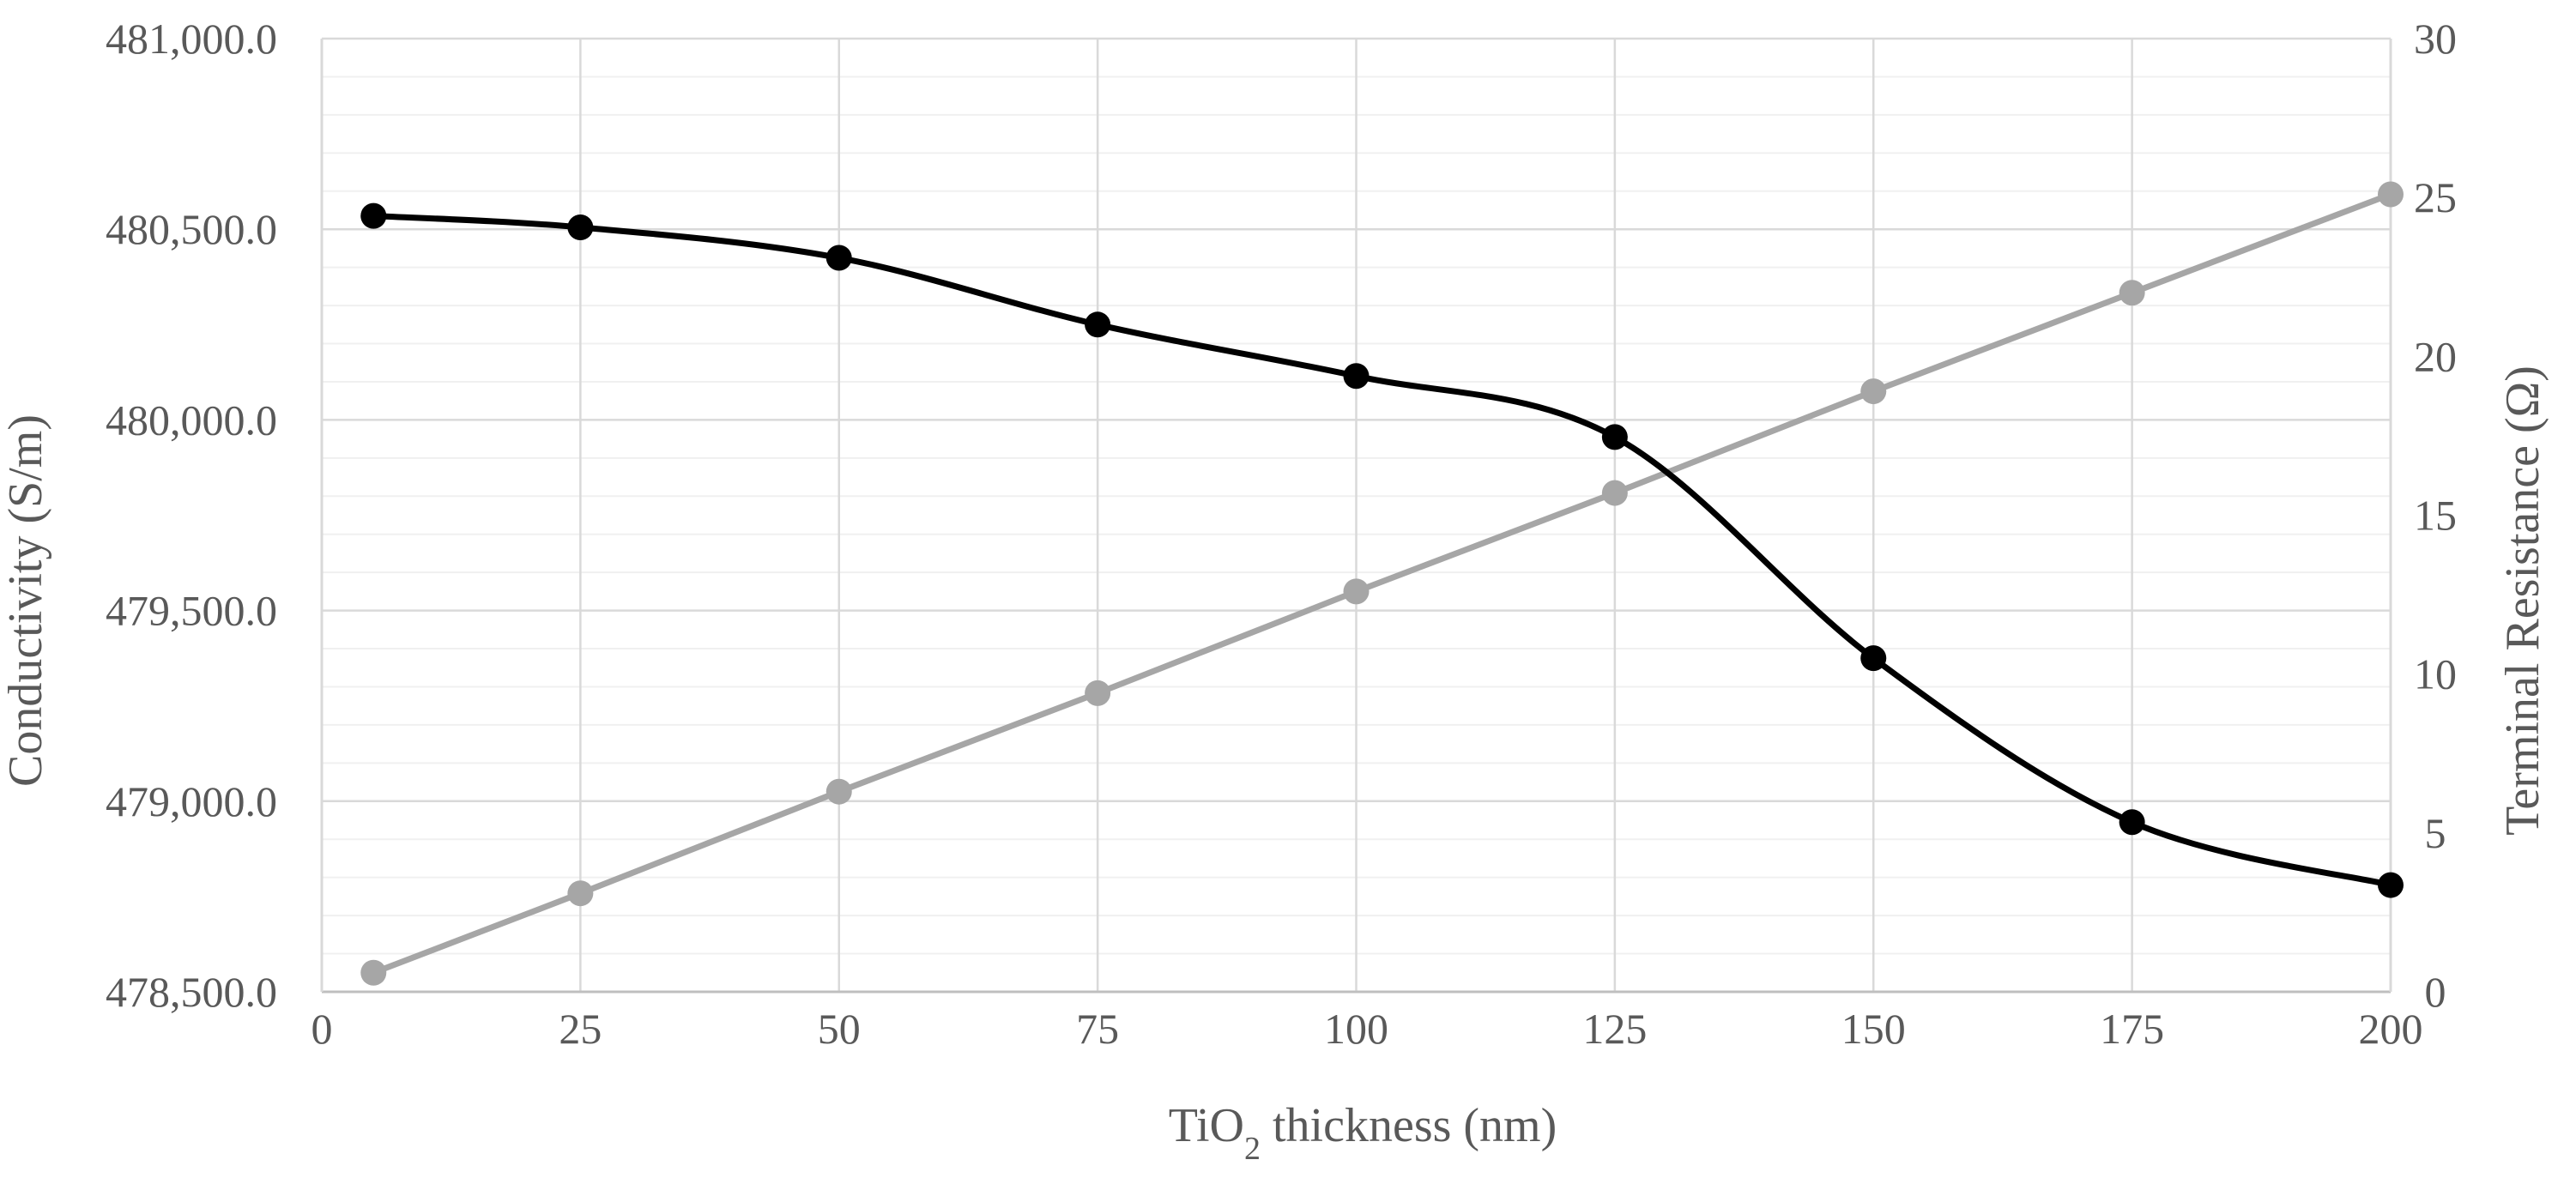 Image resolution: width=2576 pixels, height=1184 pixels. Describe the element at coordinates (1206, 1125) in the screenshot. I see `x-axis-title-prefix: TiO` at that location.